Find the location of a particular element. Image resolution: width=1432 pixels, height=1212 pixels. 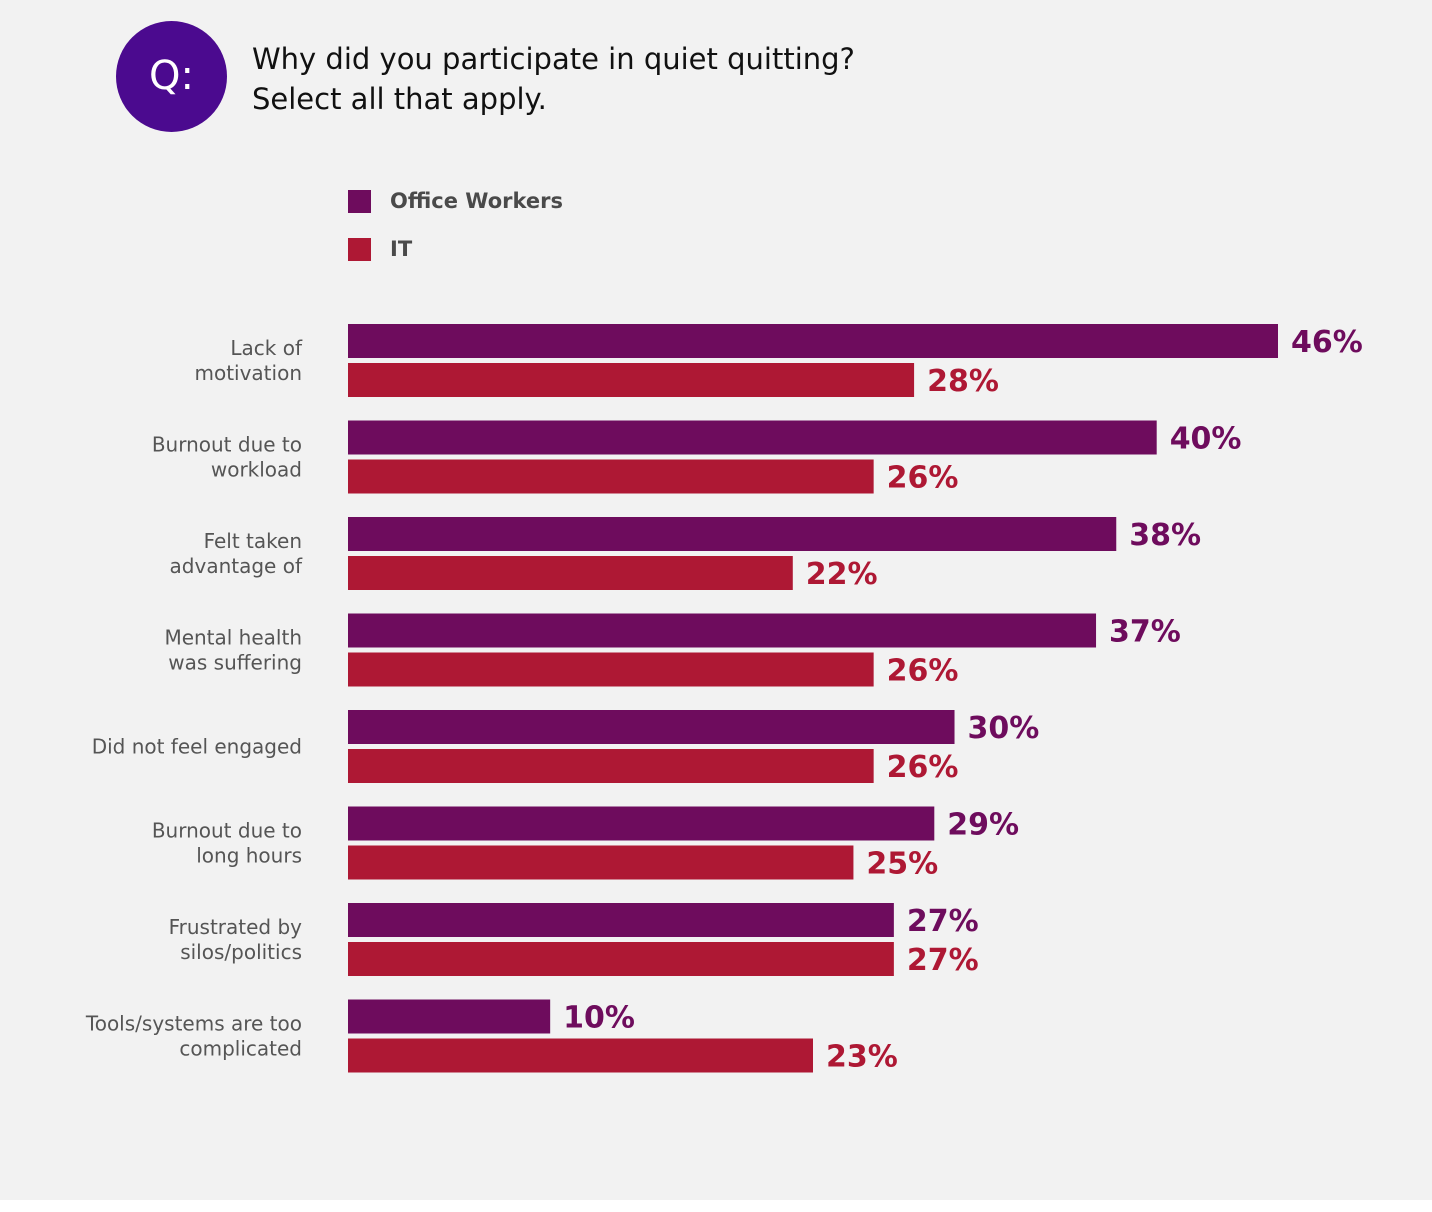

value-label-office-workers: 27% is located at coordinates (943, 921).